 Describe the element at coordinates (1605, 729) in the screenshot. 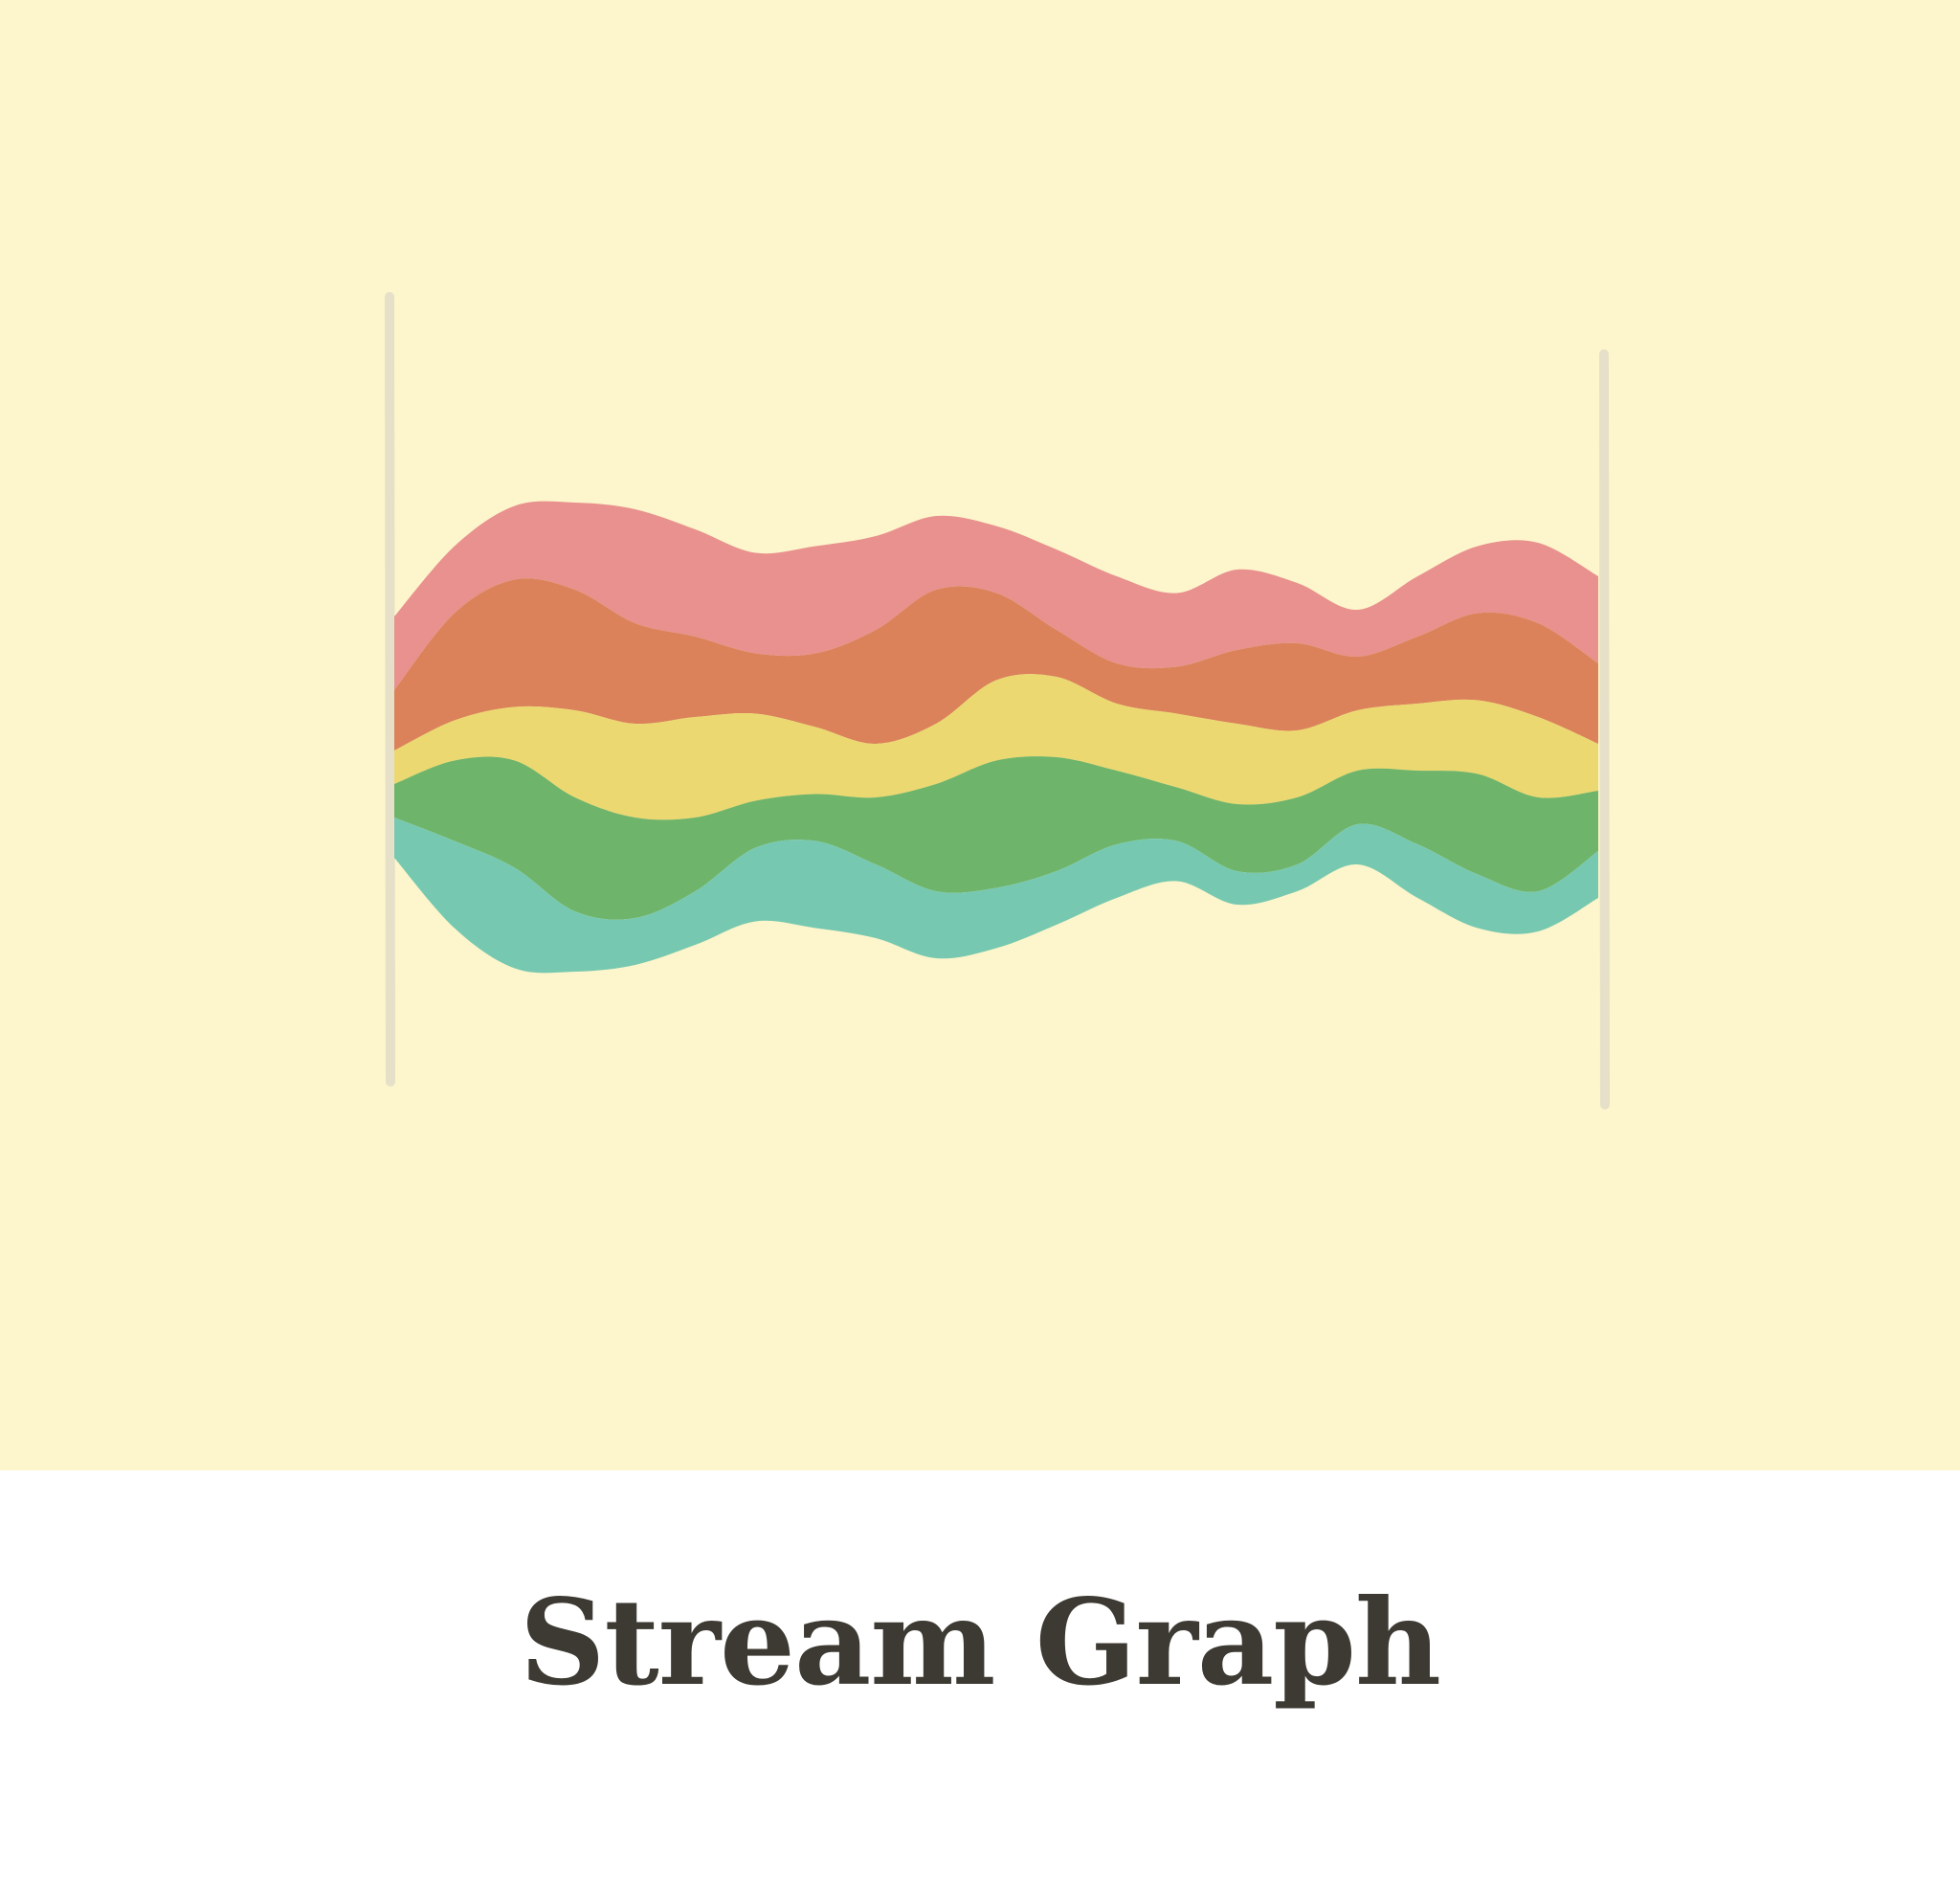

I see `right-axis-line` at that location.